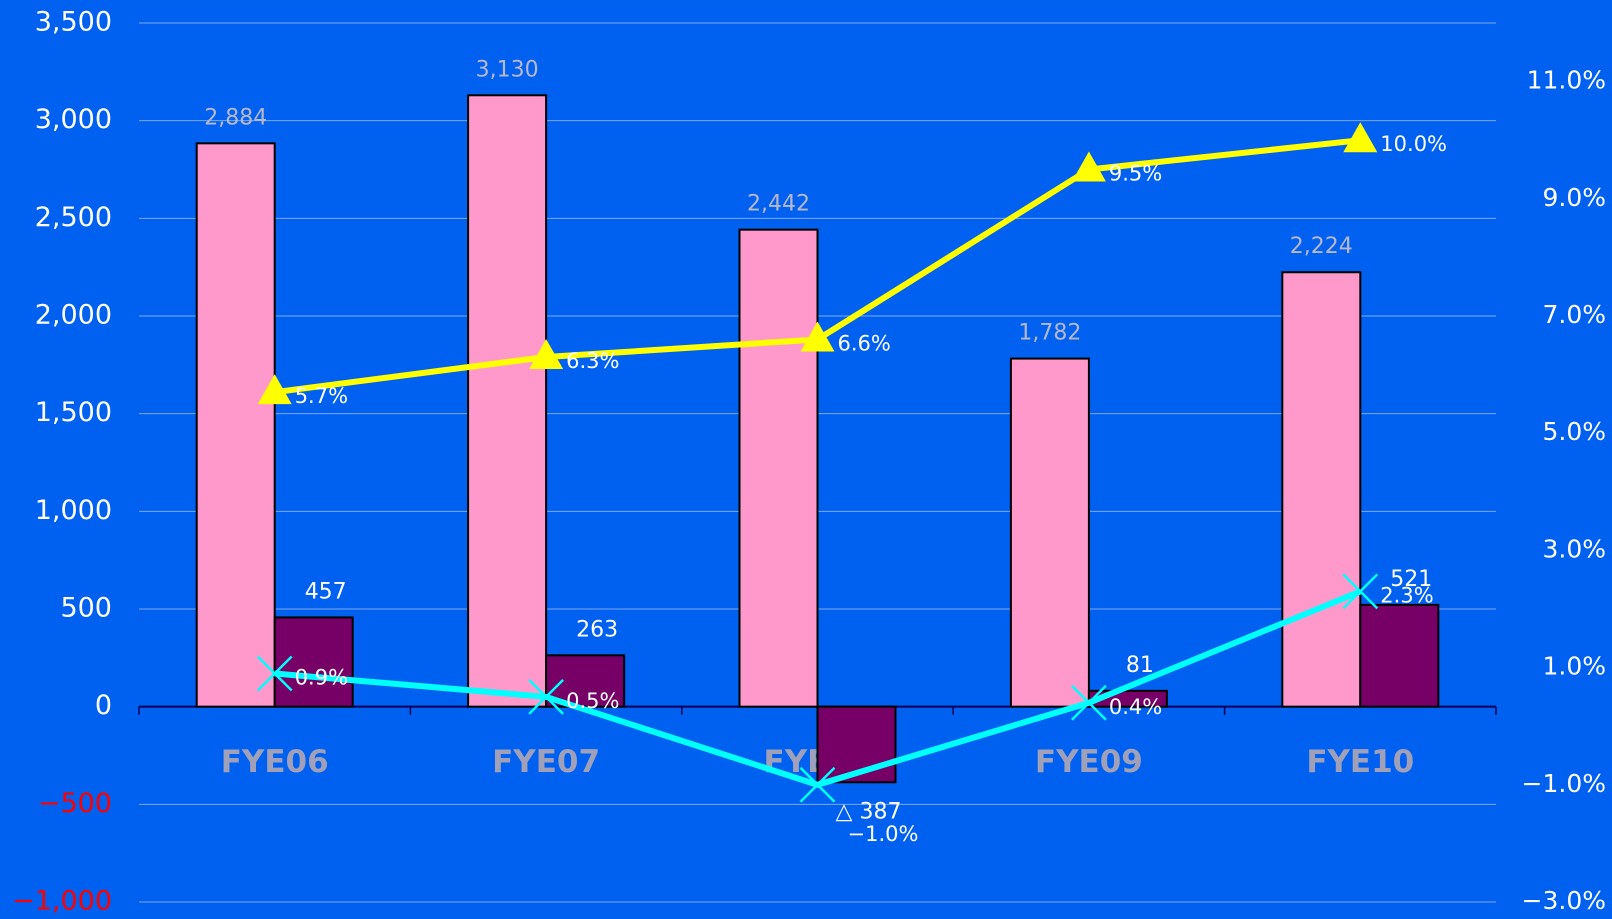 The width and height of the screenshot is (1612, 919). Describe the element at coordinates (546, 762) in the screenshot. I see `x-tick-label: FYE07` at that location.